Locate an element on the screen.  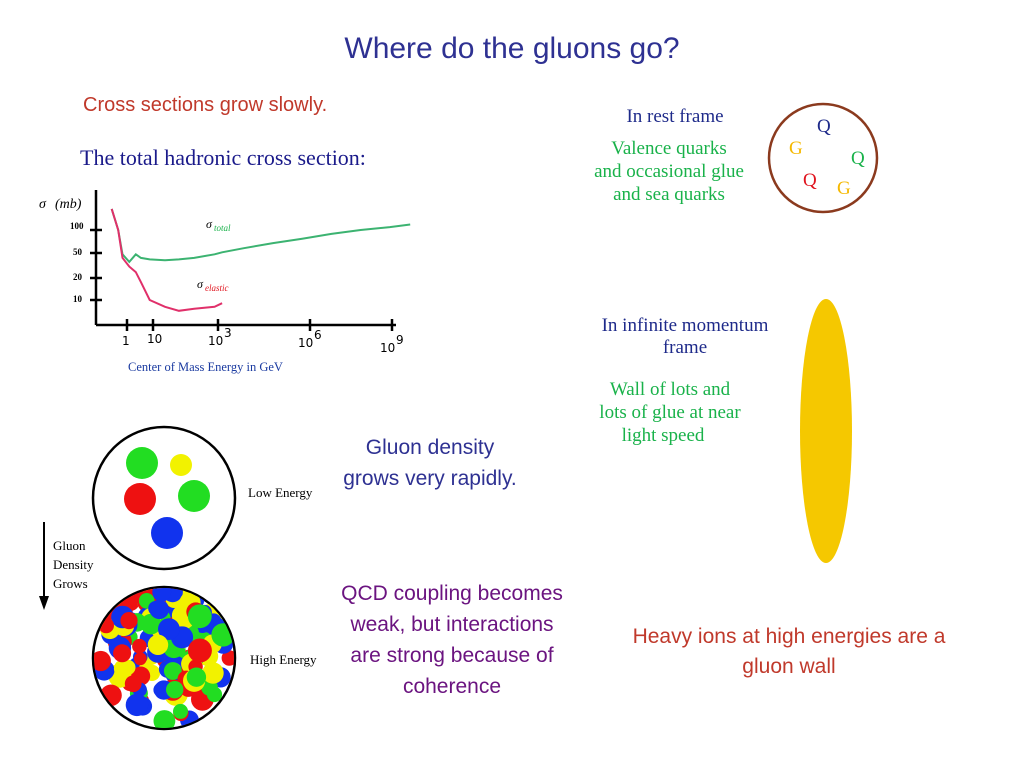
chart-title: The total hadronic cross section: is located at coordinates (223, 157).